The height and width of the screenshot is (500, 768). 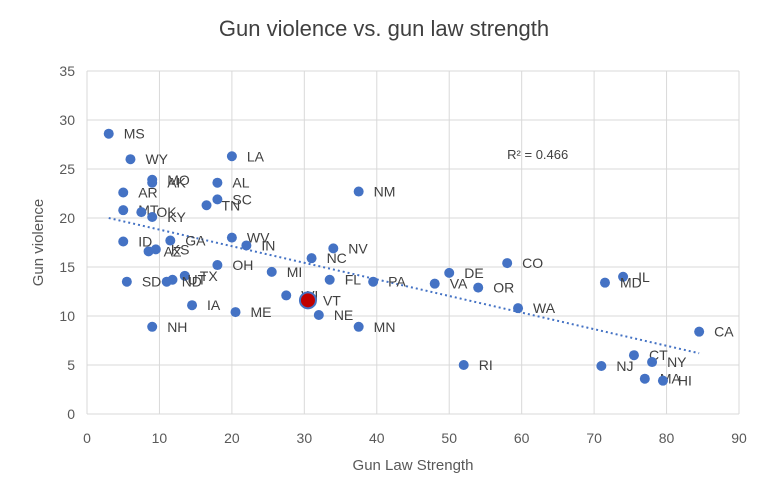 What do you see at coordinates (261, 312) in the screenshot?
I see `data-label: ME` at bounding box center [261, 312].